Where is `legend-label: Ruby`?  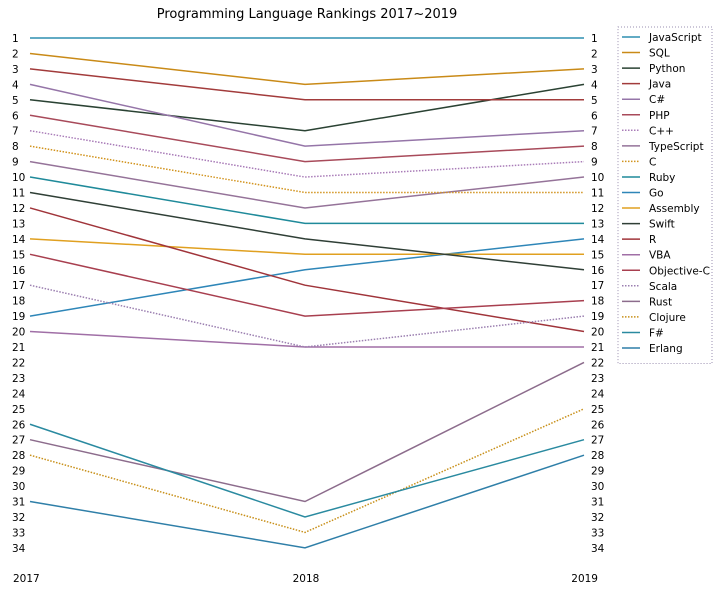
legend-label: Ruby is located at coordinates (662, 178).